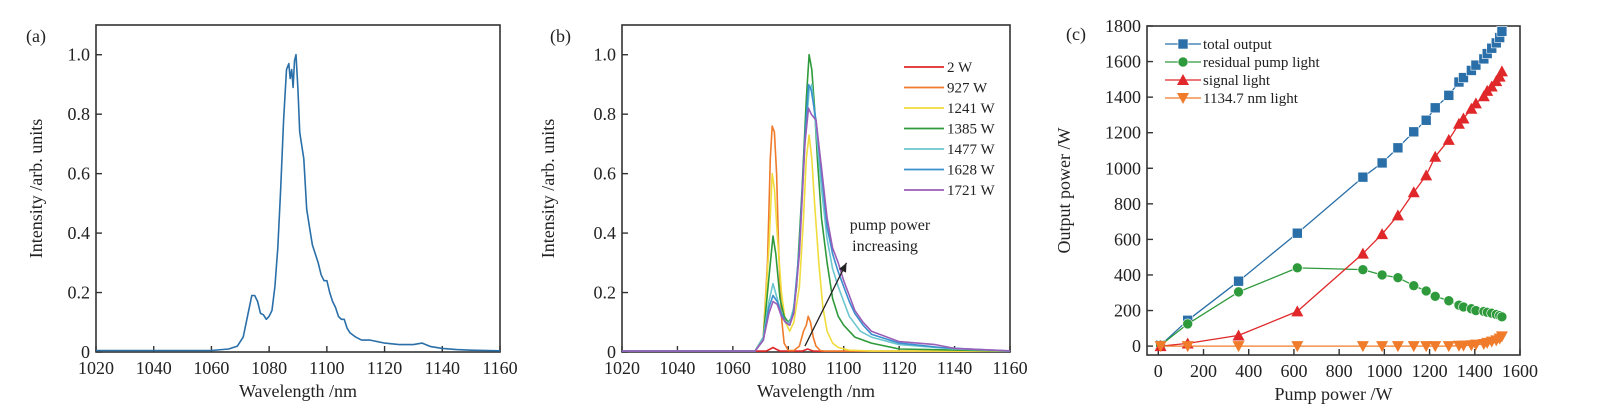 The image size is (1600, 416). What do you see at coordinates (79, 174) in the screenshot?
I see `y-tick-label: 0.6` at bounding box center [79, 174].